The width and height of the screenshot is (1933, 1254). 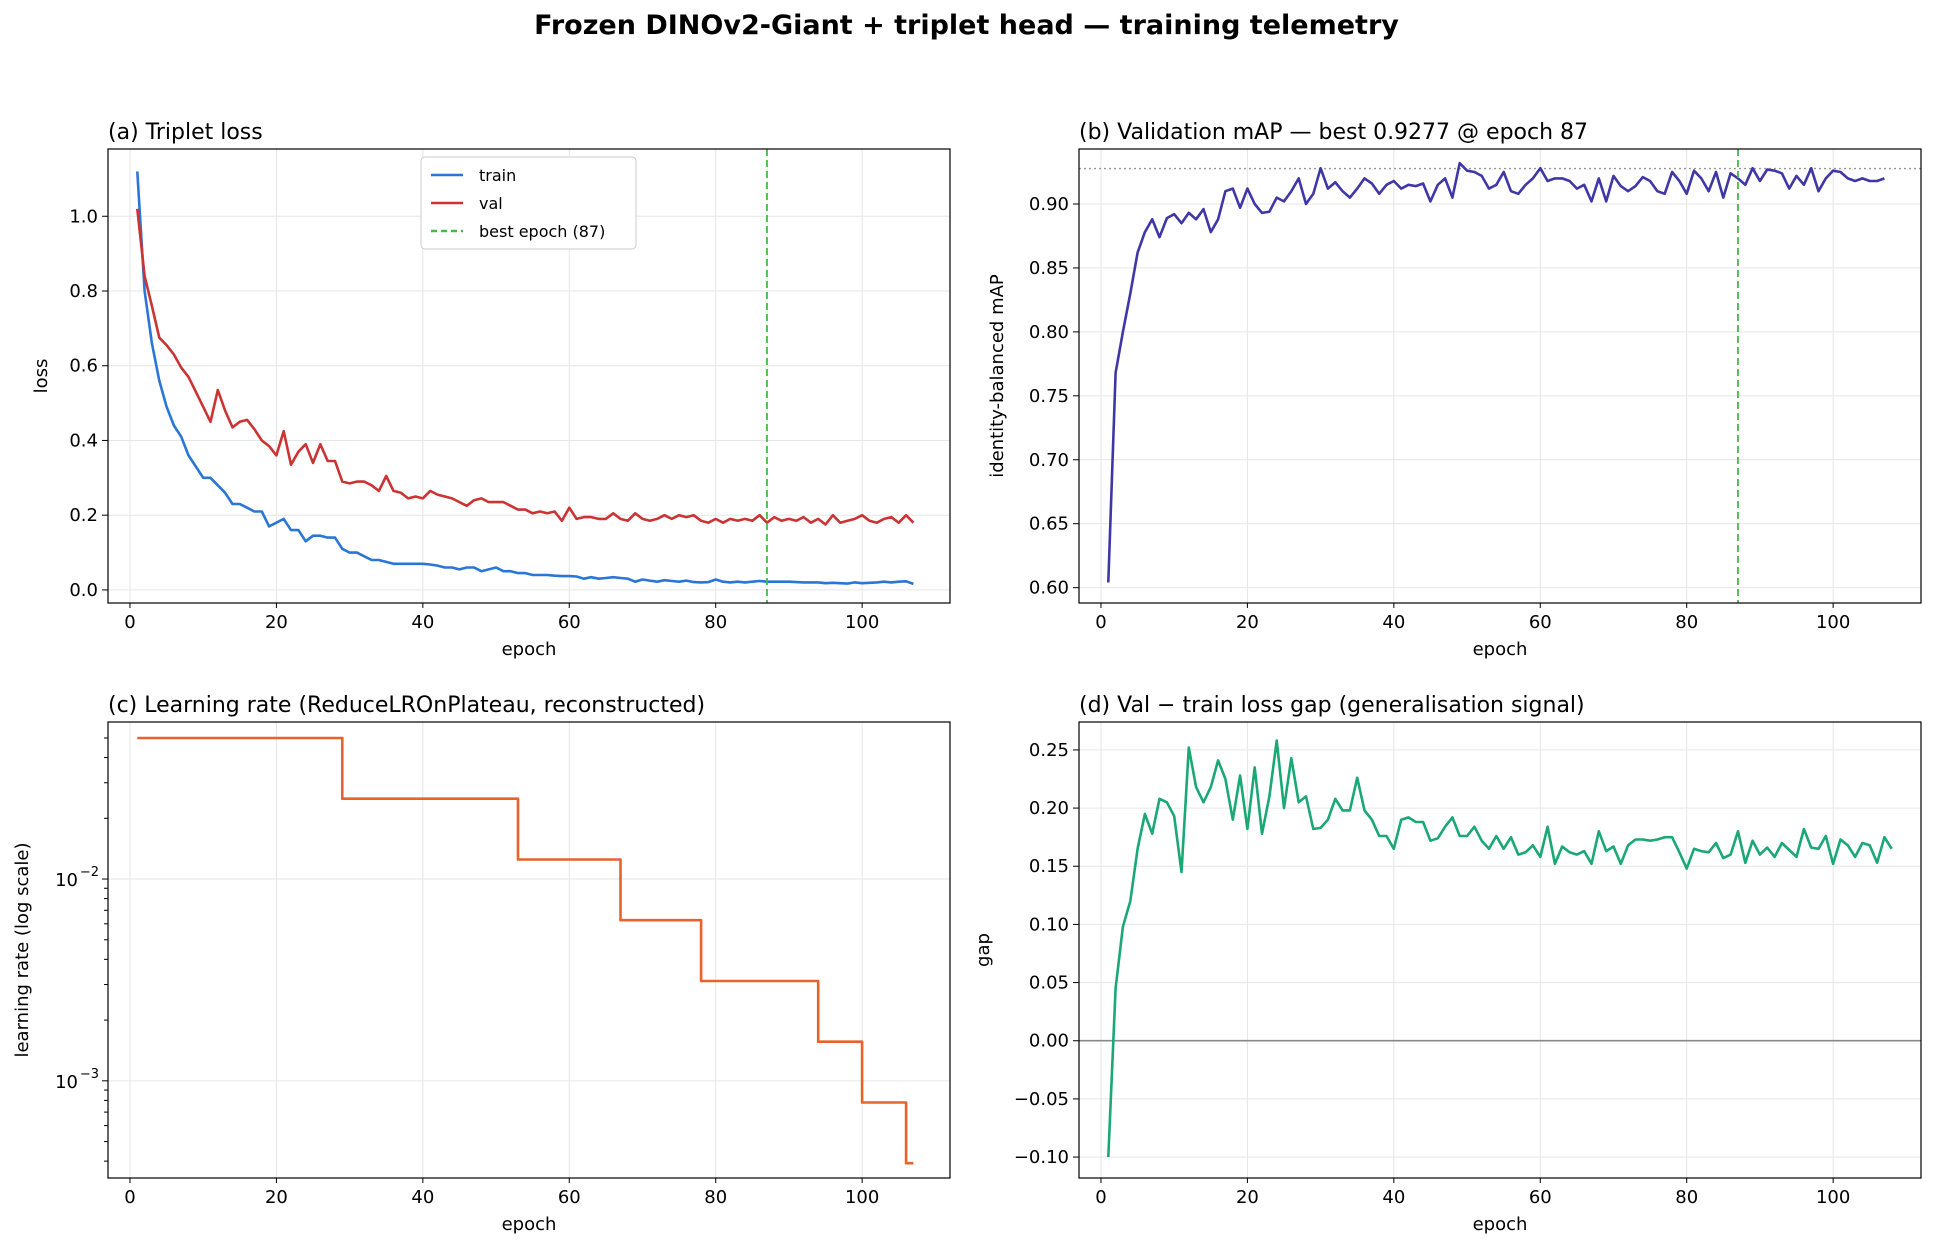 I want to click on y-tick-label: 0.10, so click(x=1049, y=924).